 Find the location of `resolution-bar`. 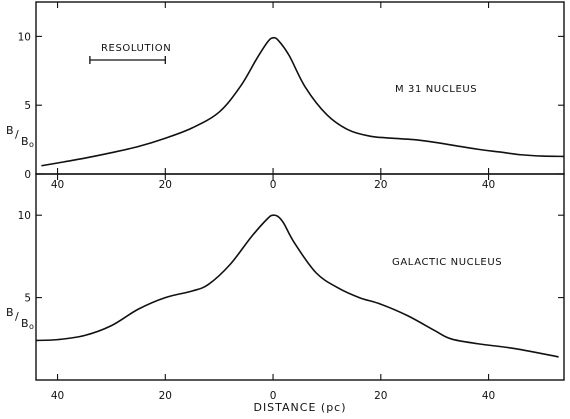

resolution-bar is located at coordinates (127, 60).